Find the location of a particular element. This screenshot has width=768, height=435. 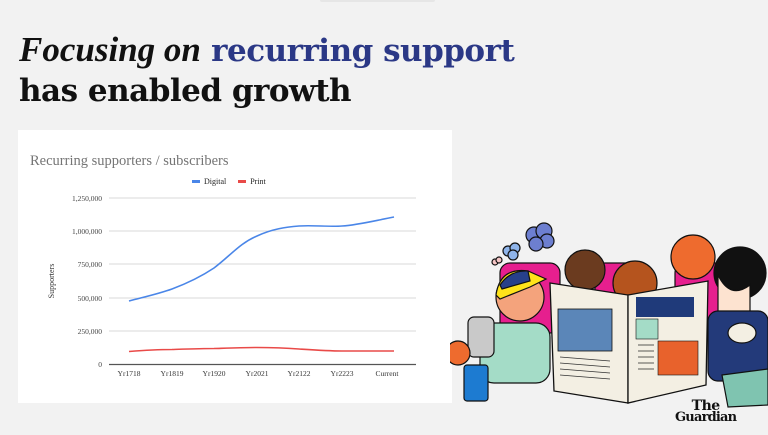

print-series-line is located at coordinates (261, 349).